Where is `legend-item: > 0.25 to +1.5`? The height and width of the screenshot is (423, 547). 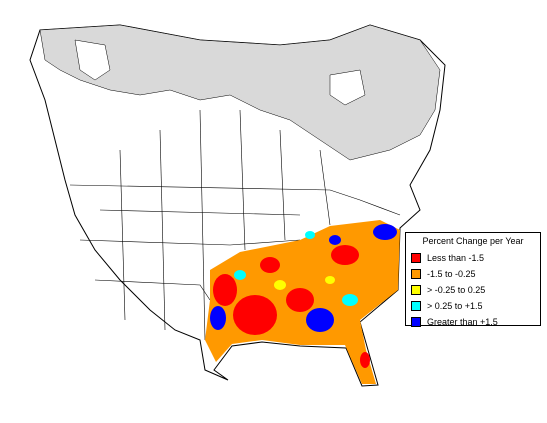 legend-item: > 0.25 to +1.5 is located at coordinates (473, 306).